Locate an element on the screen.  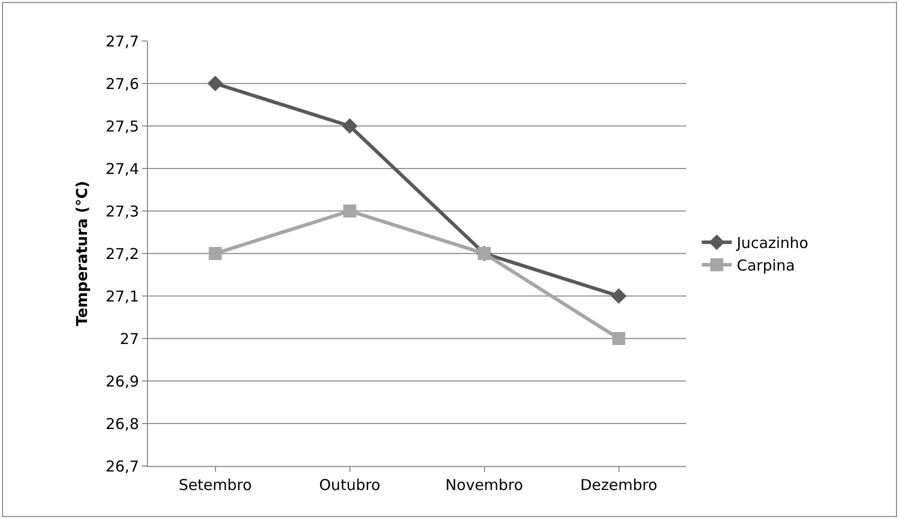
y-tick-label: 27,7 is located at coordinates (122, 41).